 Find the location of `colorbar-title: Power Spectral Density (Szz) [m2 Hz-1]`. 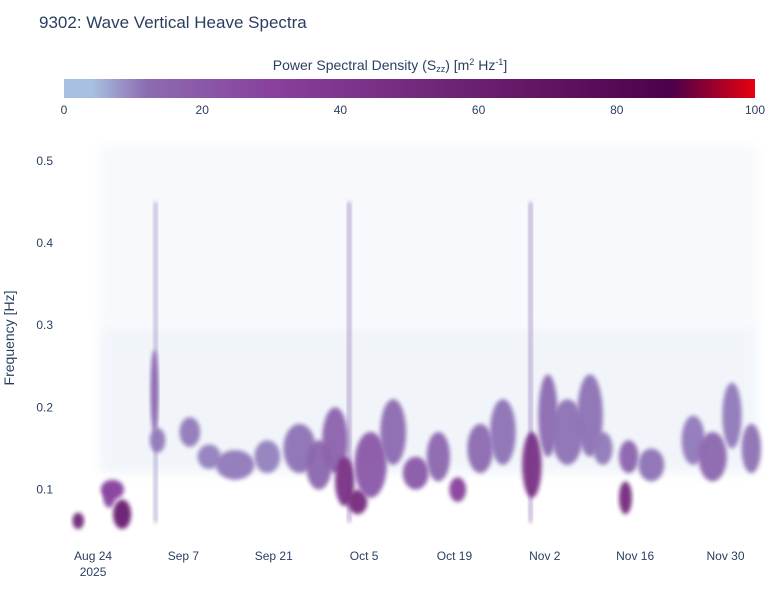

colorbar-title: Power Spectral Density (Szz) [m2 Hz-1] is located at coordinates (390, 65).